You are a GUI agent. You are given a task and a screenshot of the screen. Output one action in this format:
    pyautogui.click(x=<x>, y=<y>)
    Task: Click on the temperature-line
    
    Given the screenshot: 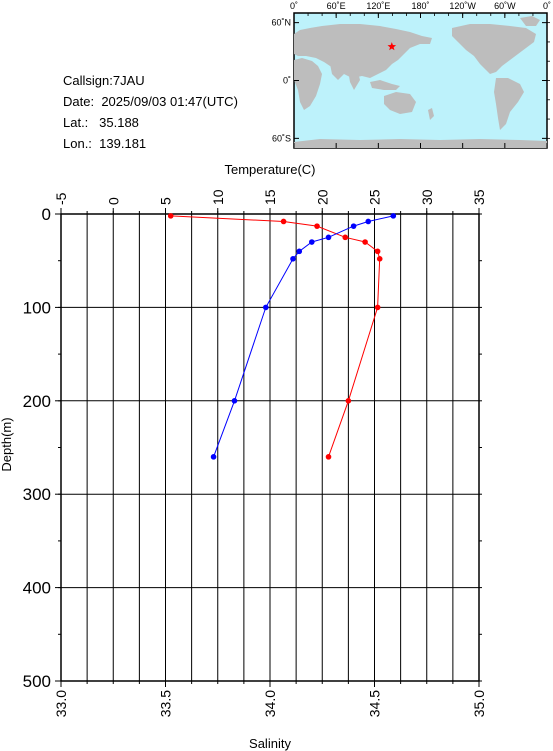 What is the action you would take?
    pyautogui.click(x=275, y=336)
    